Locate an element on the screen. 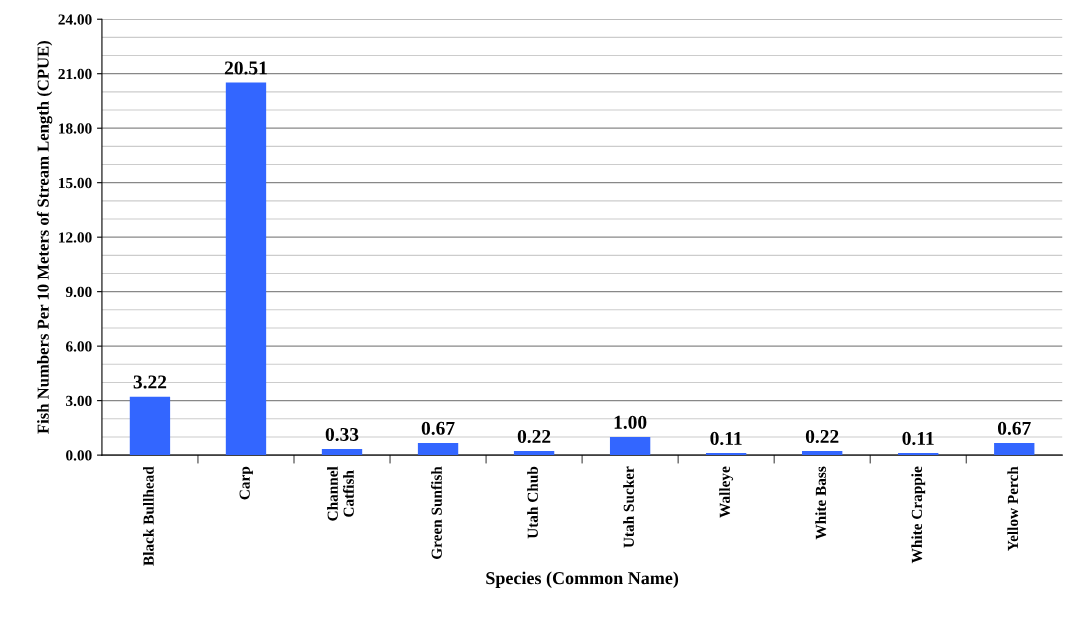 The height and width of the screenshot is (641, 1073). y-tick-label: 18.00 is located at coordinates (75, 128).